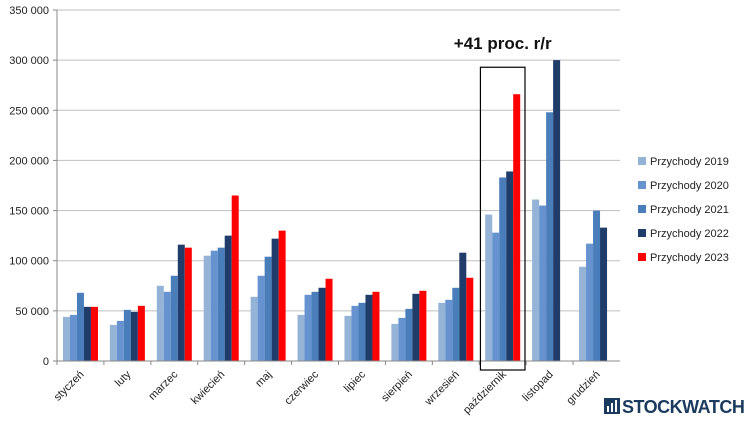 The image size is (750, 429). Describe the element at coordinates (263, 379) in the screenshot. I see `x-category-label: maj` at that location.